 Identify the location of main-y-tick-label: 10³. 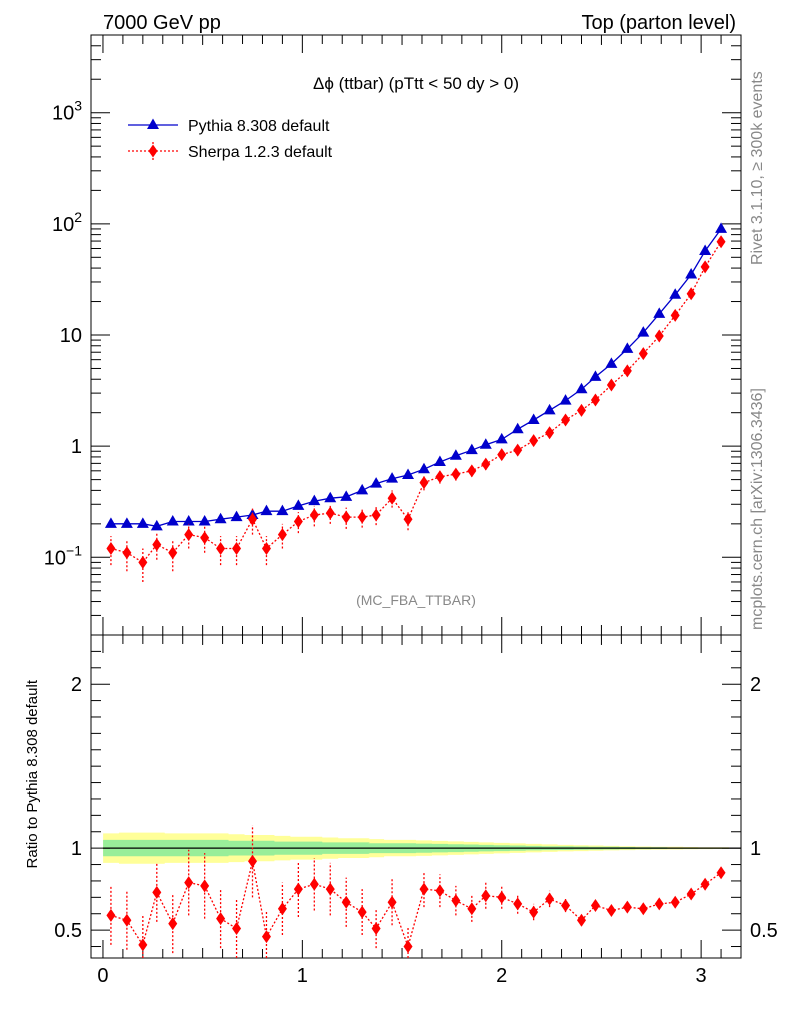
(67, 111).